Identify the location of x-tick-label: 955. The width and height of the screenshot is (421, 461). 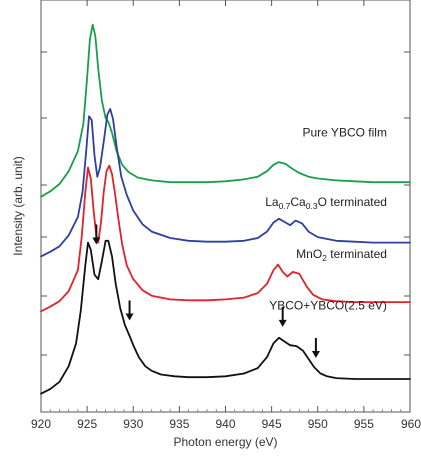
(364, 424).